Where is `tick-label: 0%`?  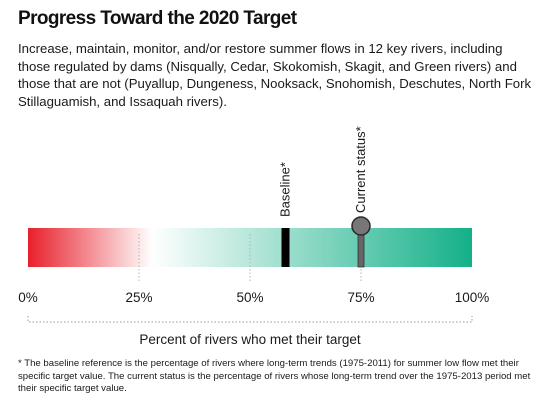
tick-label: 0% is located at coordinates (28, 297).